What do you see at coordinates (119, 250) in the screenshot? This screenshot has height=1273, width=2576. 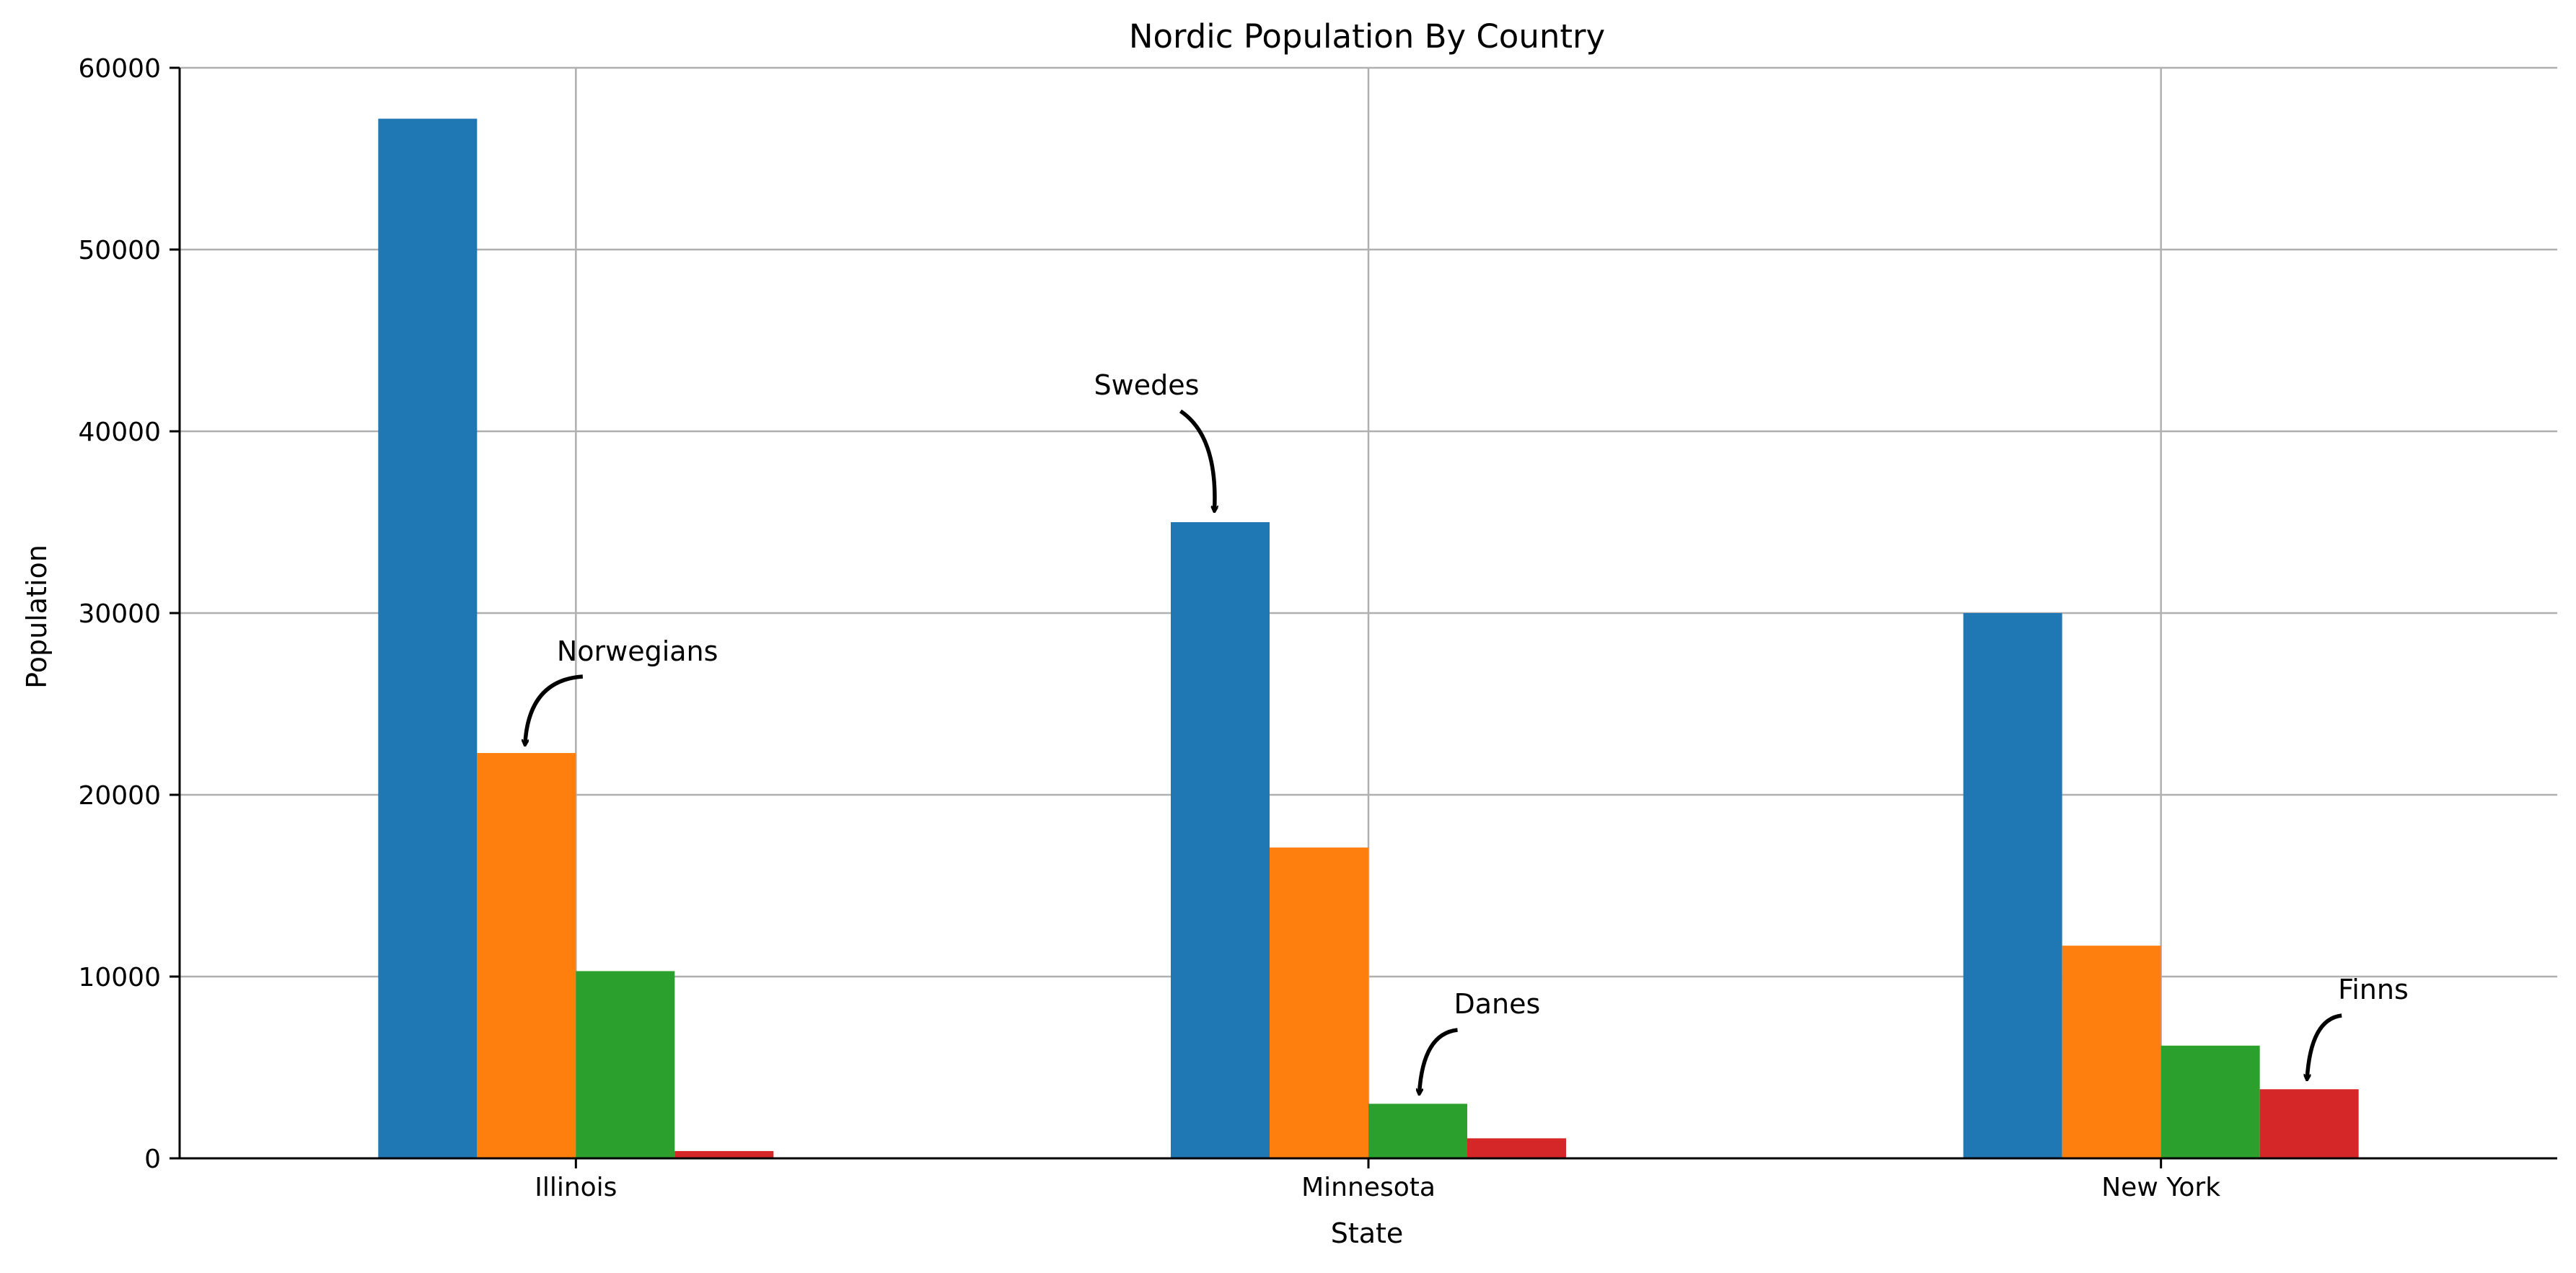 I see `y-tick-label: 50000` at bounding box center [119, 250].